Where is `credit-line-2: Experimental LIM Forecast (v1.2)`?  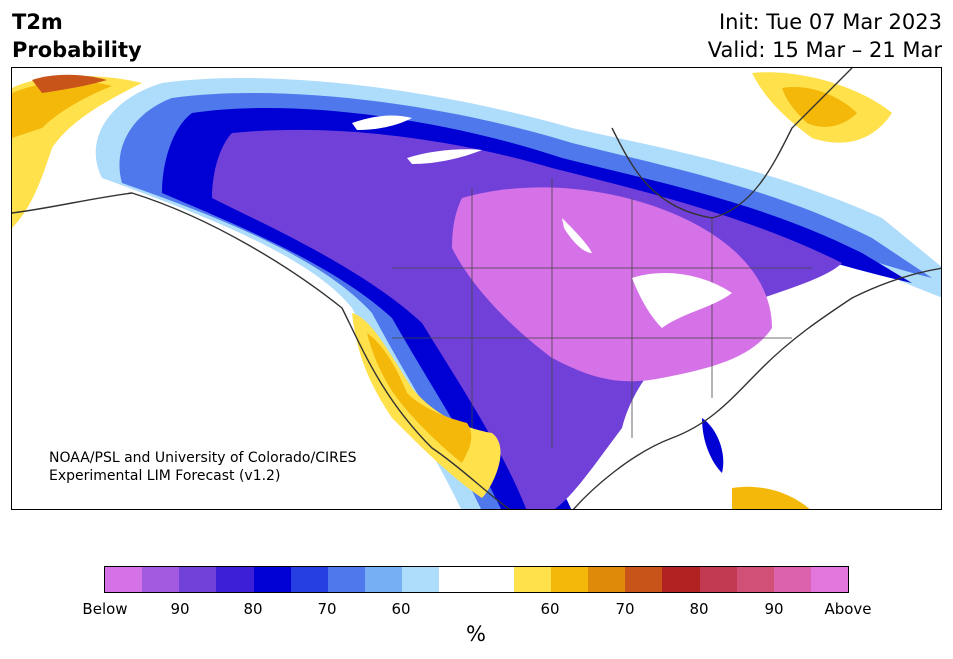
credit-line-2: Experimental LIM Forecast (v1.2) is located at coordinates (165, 476).